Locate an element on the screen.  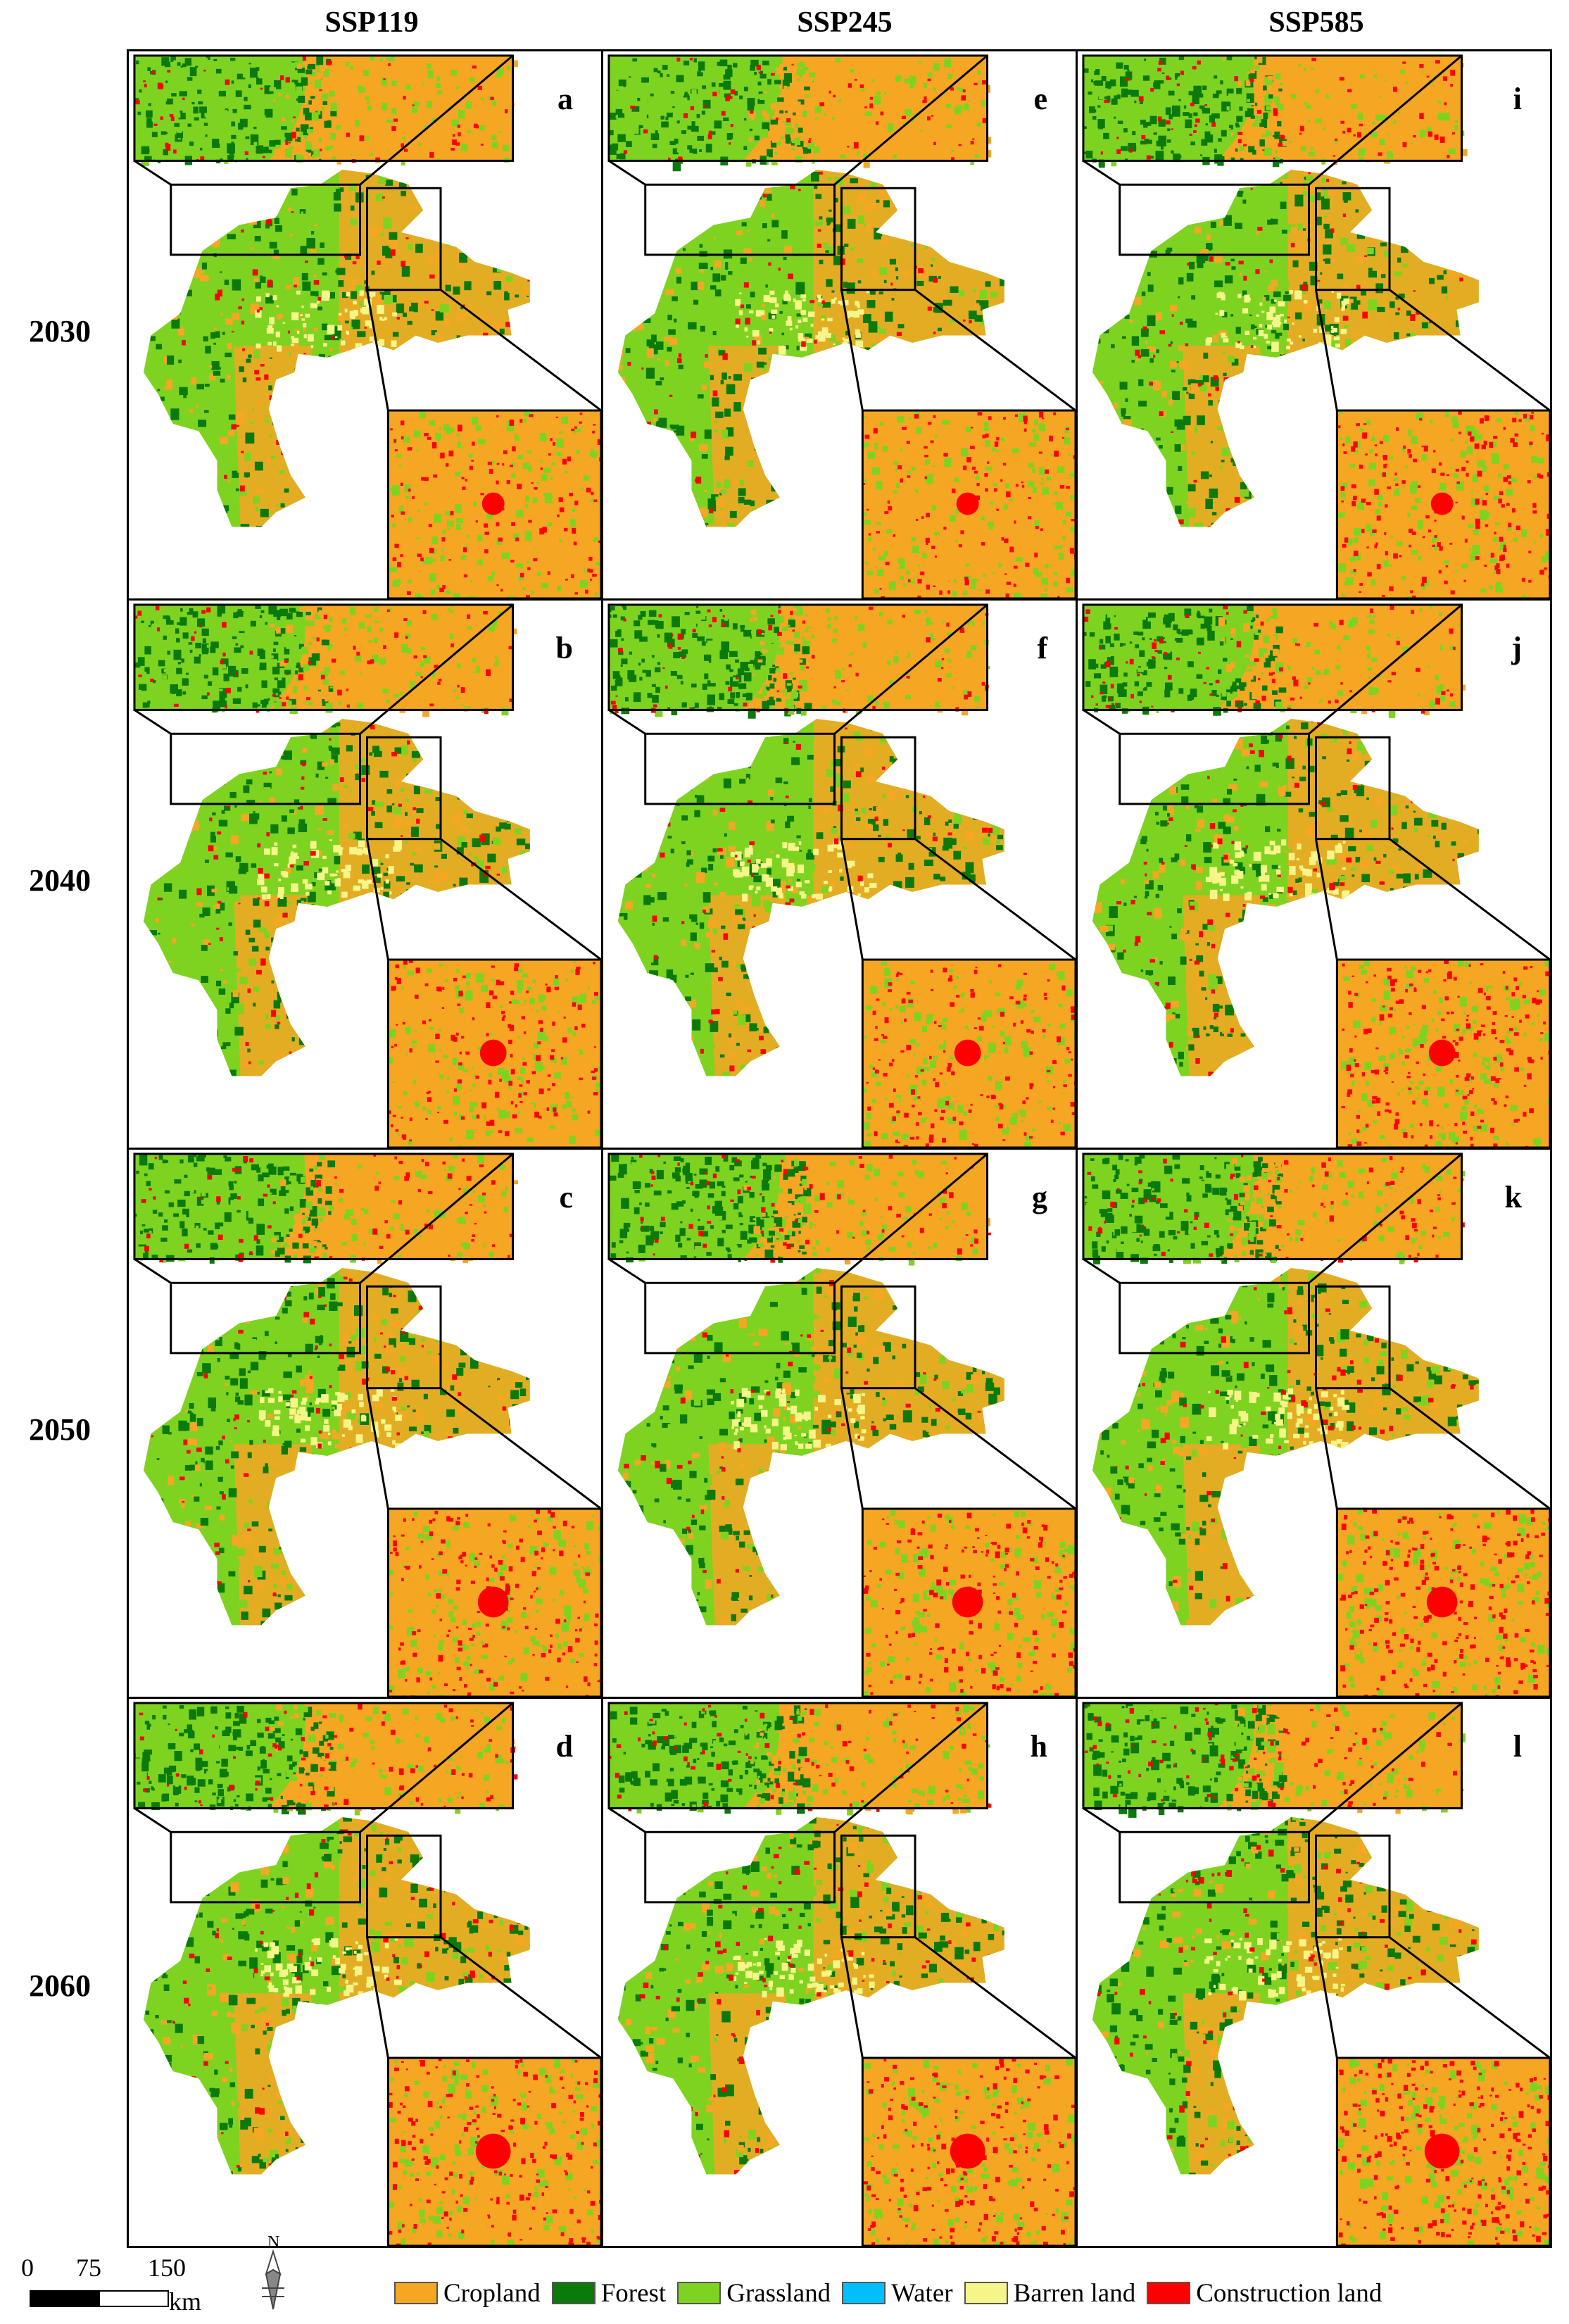
map-panel-f: f is located at coordinates (839, 874).